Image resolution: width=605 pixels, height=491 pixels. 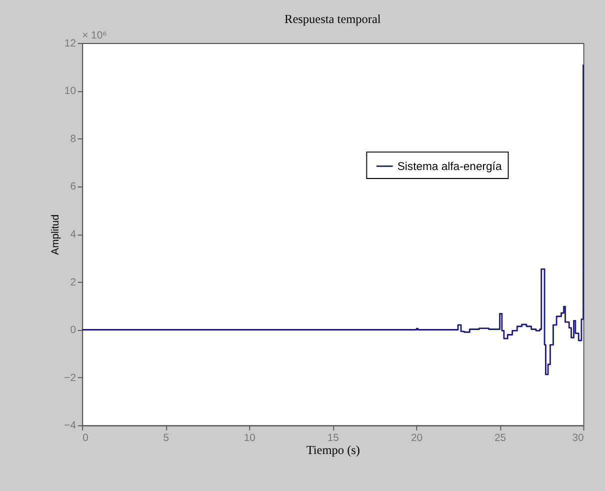 What do you see at coordinates (85, 438) in the screenshot?
I see `x-tick-label: 0` at bounding box center [85, 438].